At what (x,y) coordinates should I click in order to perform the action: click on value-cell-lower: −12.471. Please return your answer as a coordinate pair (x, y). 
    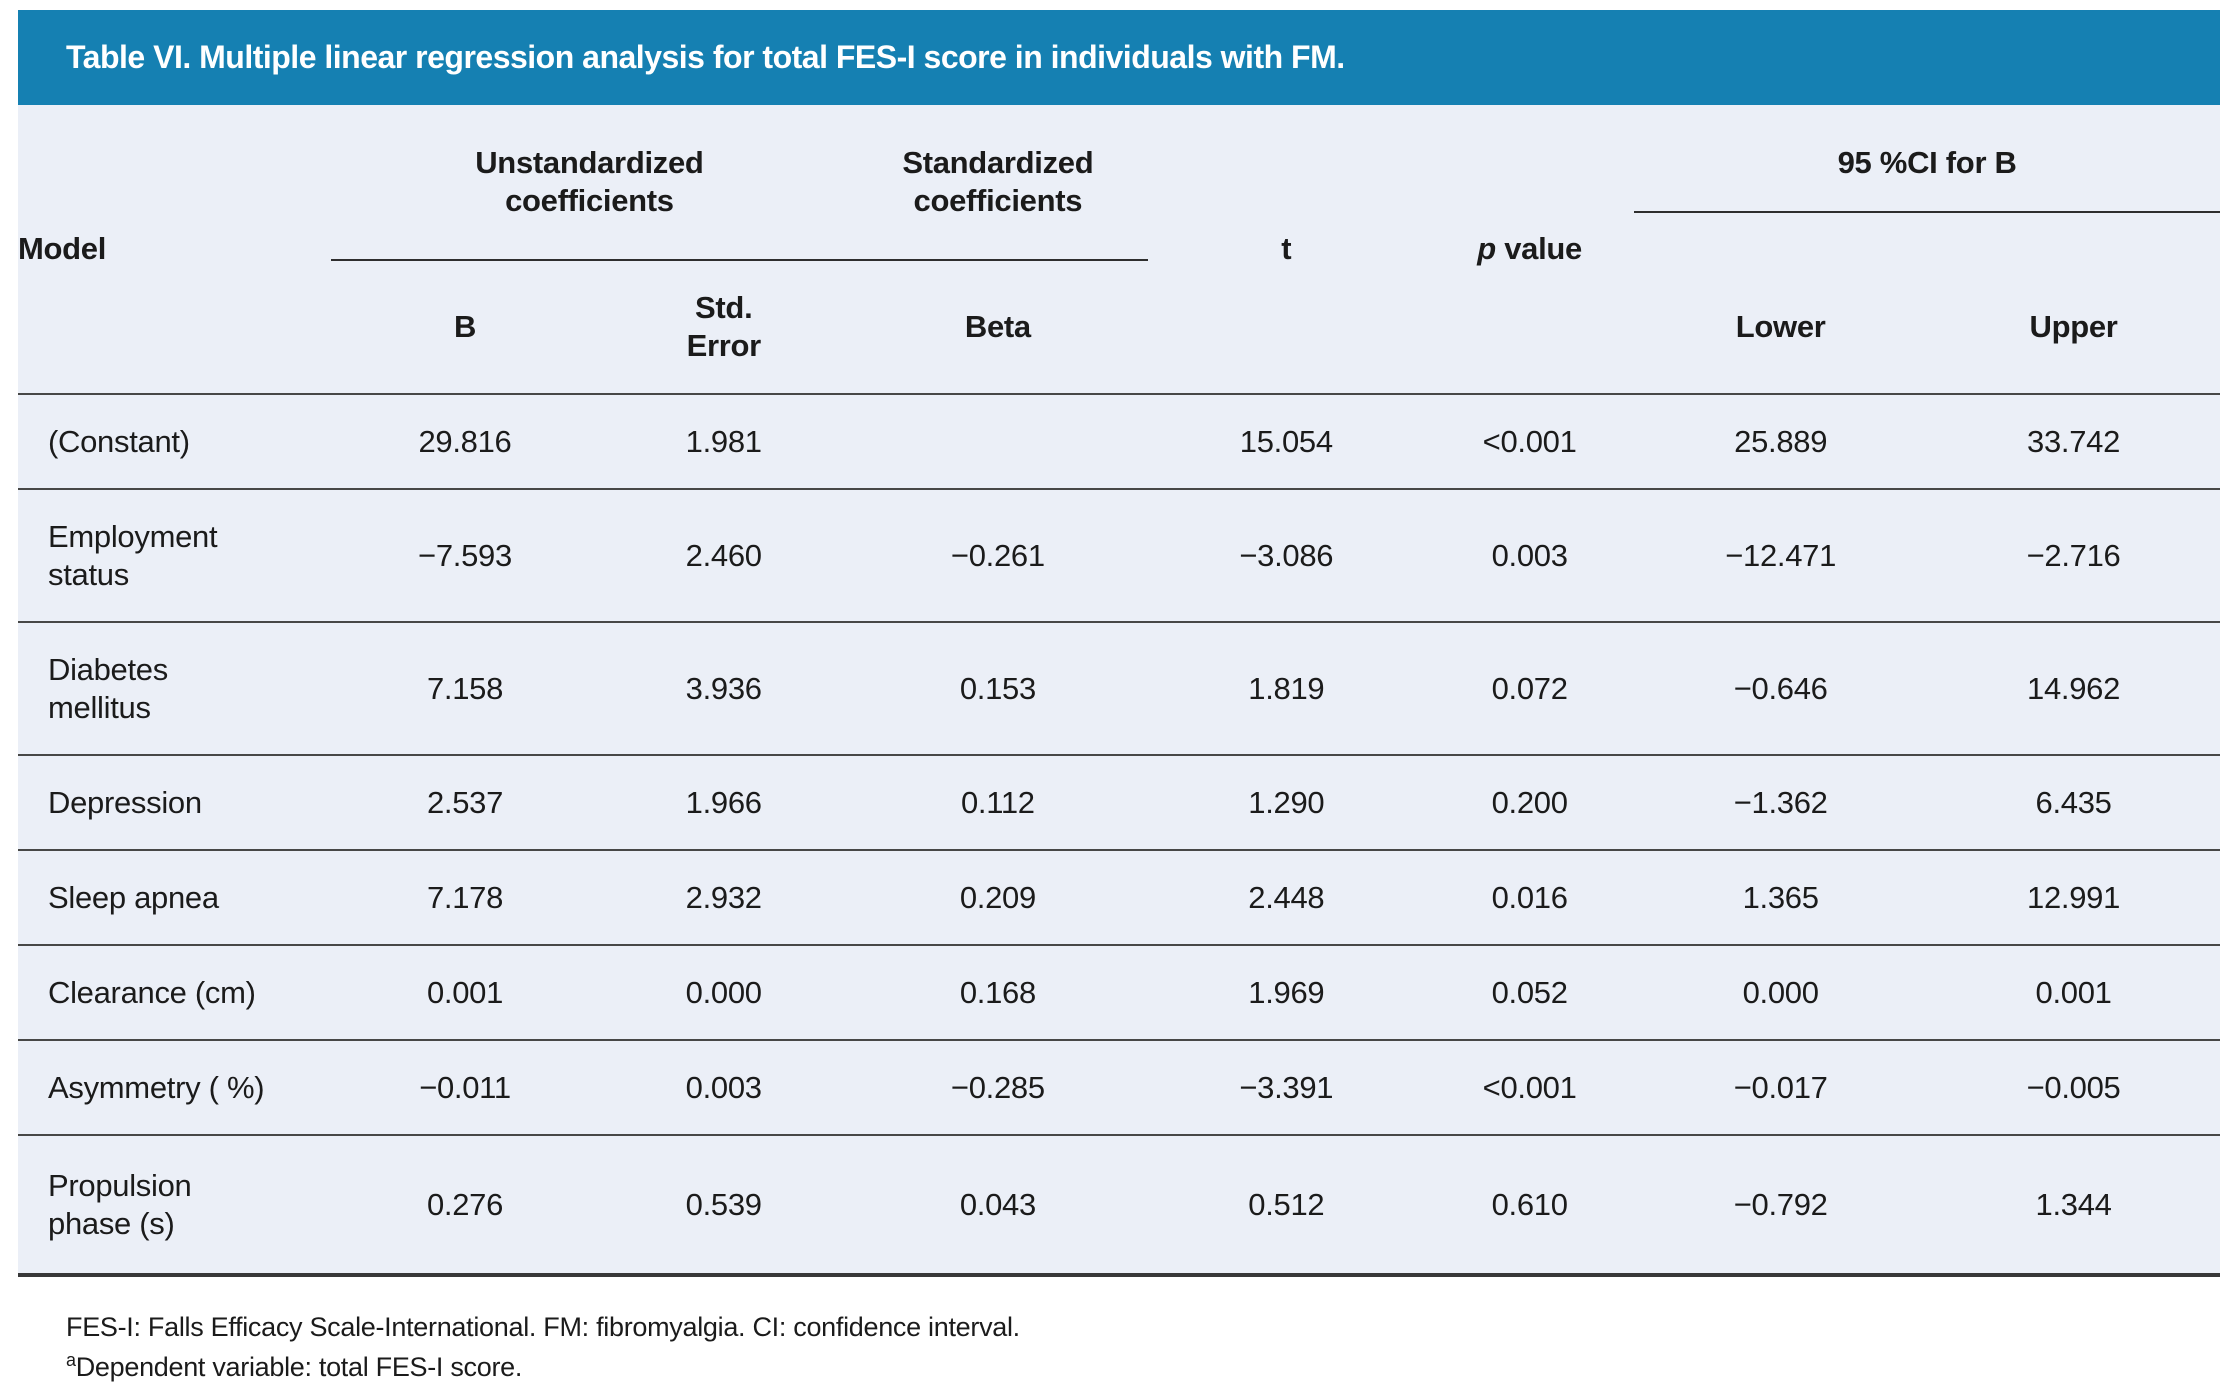
    Looking at the image, I should click on (1781, 555).